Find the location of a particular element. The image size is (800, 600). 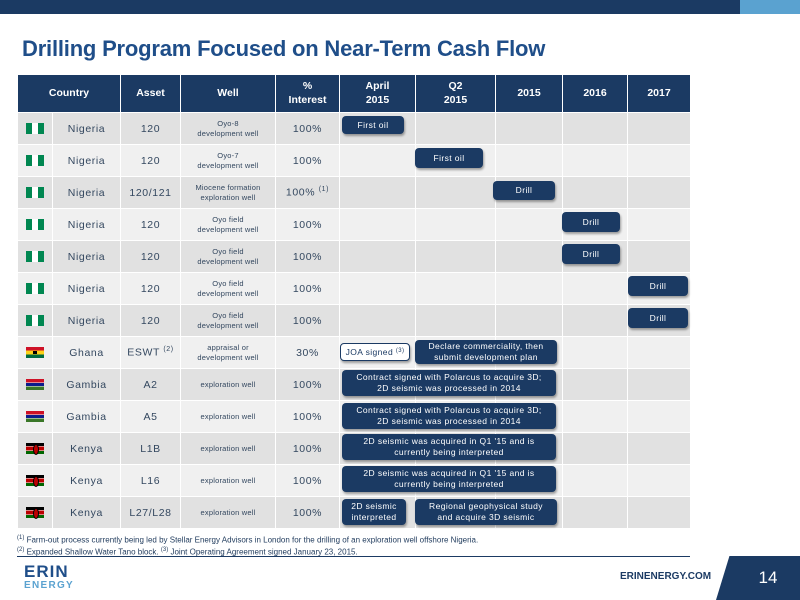

header-q2-line1: Q2 is located at coordinates (455, 86).